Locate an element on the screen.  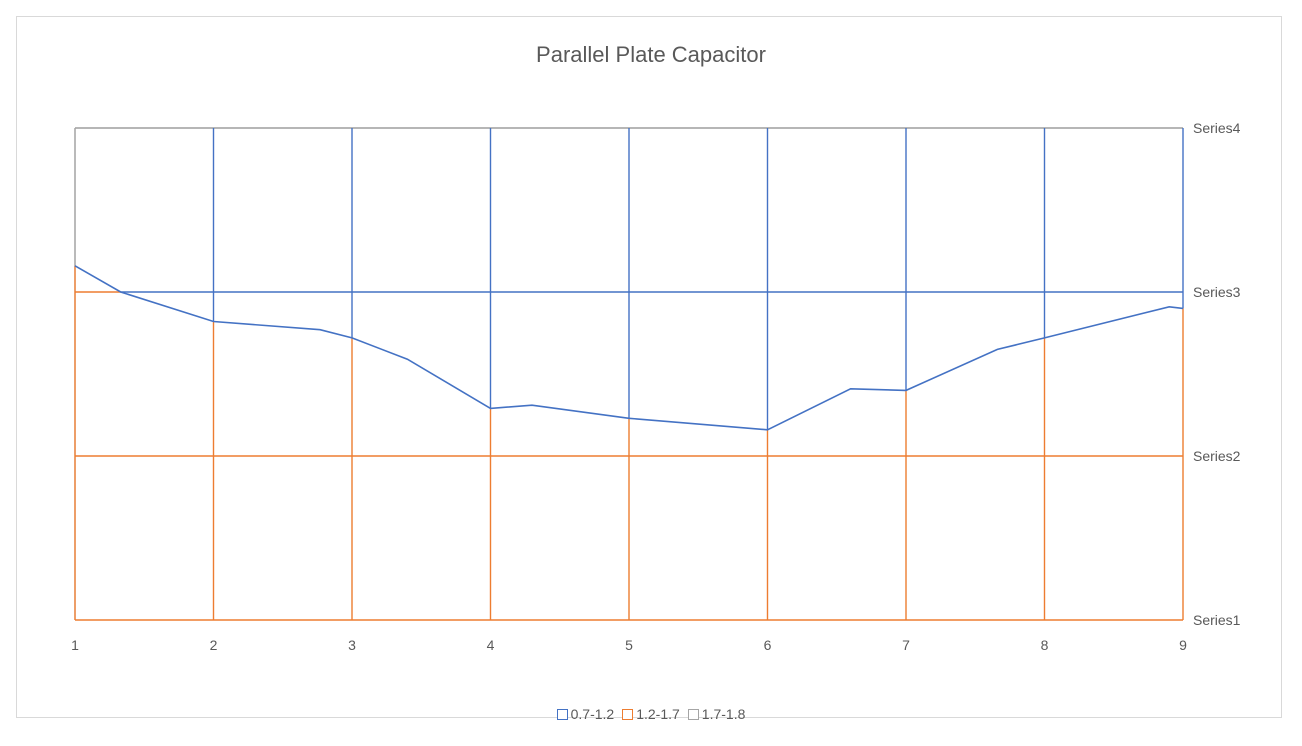
x-tick-label: 9 is located at coordinates (1183, 645).